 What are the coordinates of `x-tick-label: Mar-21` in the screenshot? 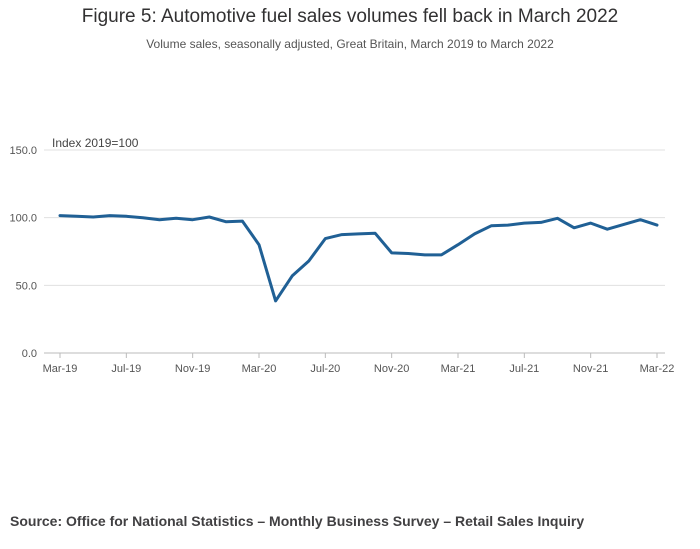 It's located at (458, 369).